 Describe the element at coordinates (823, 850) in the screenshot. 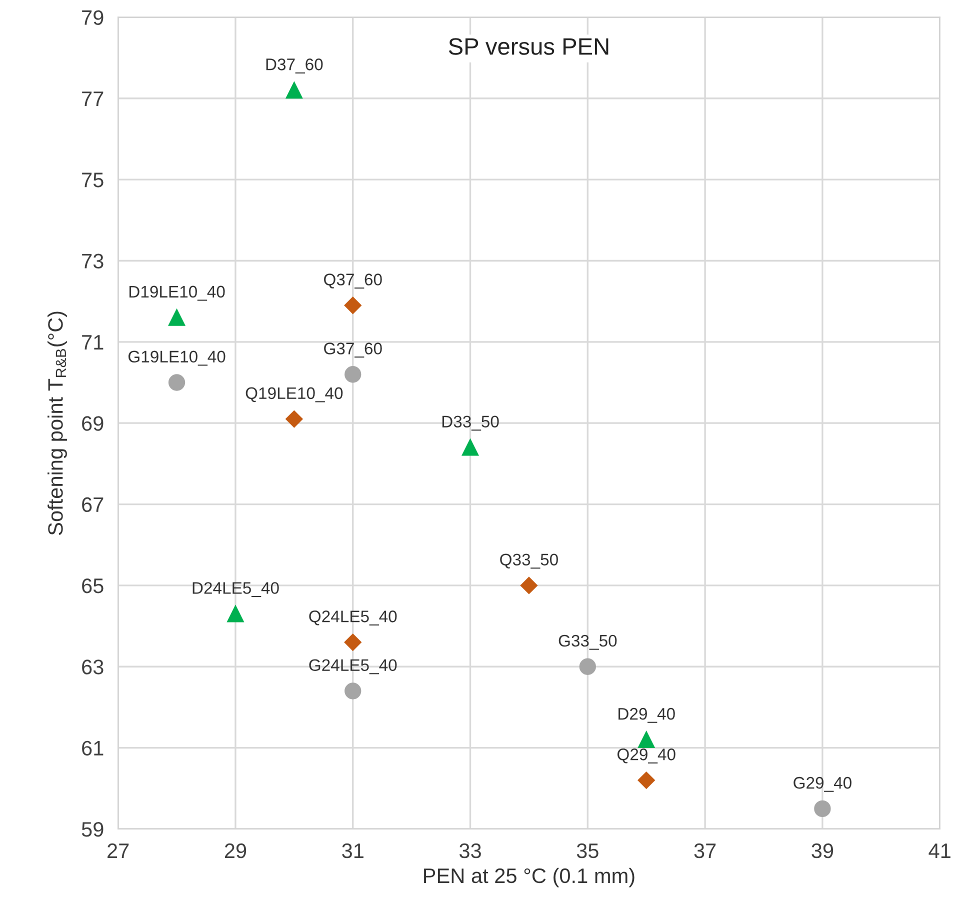

I see `x-tick-label: 39` at that location.